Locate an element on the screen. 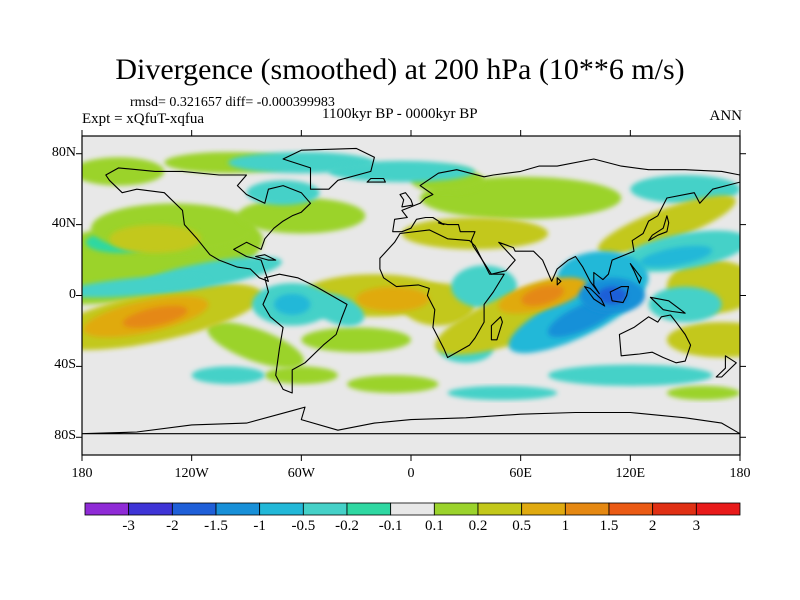  colorbar-label: -3 is located at coordinates (128, 526).